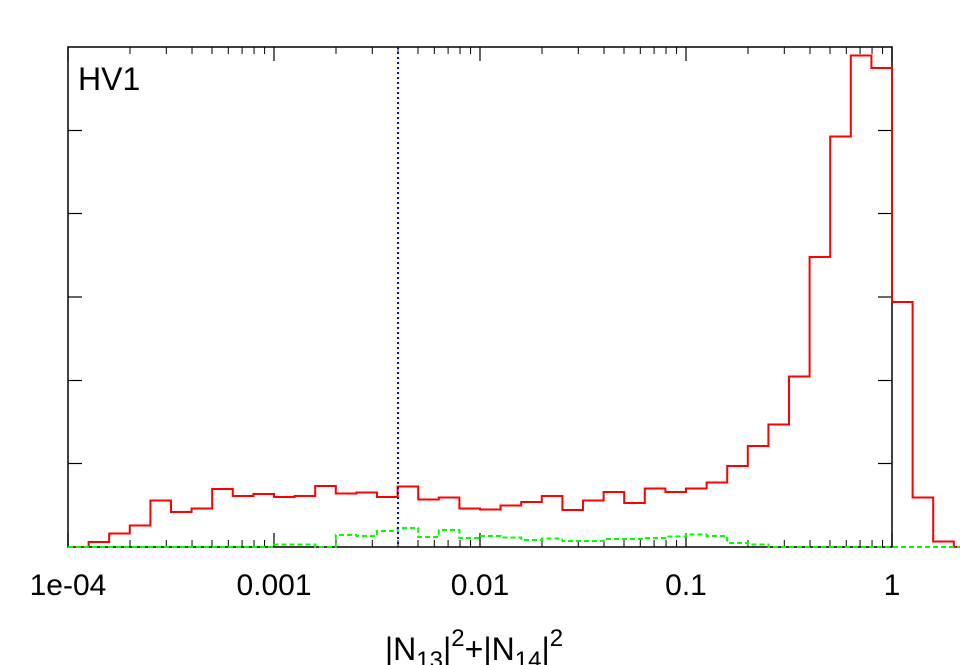 Image resolution: width=960 pixels, height=665 pixels. I want to click on x-axis-label-part4: |, so click(545, 648).